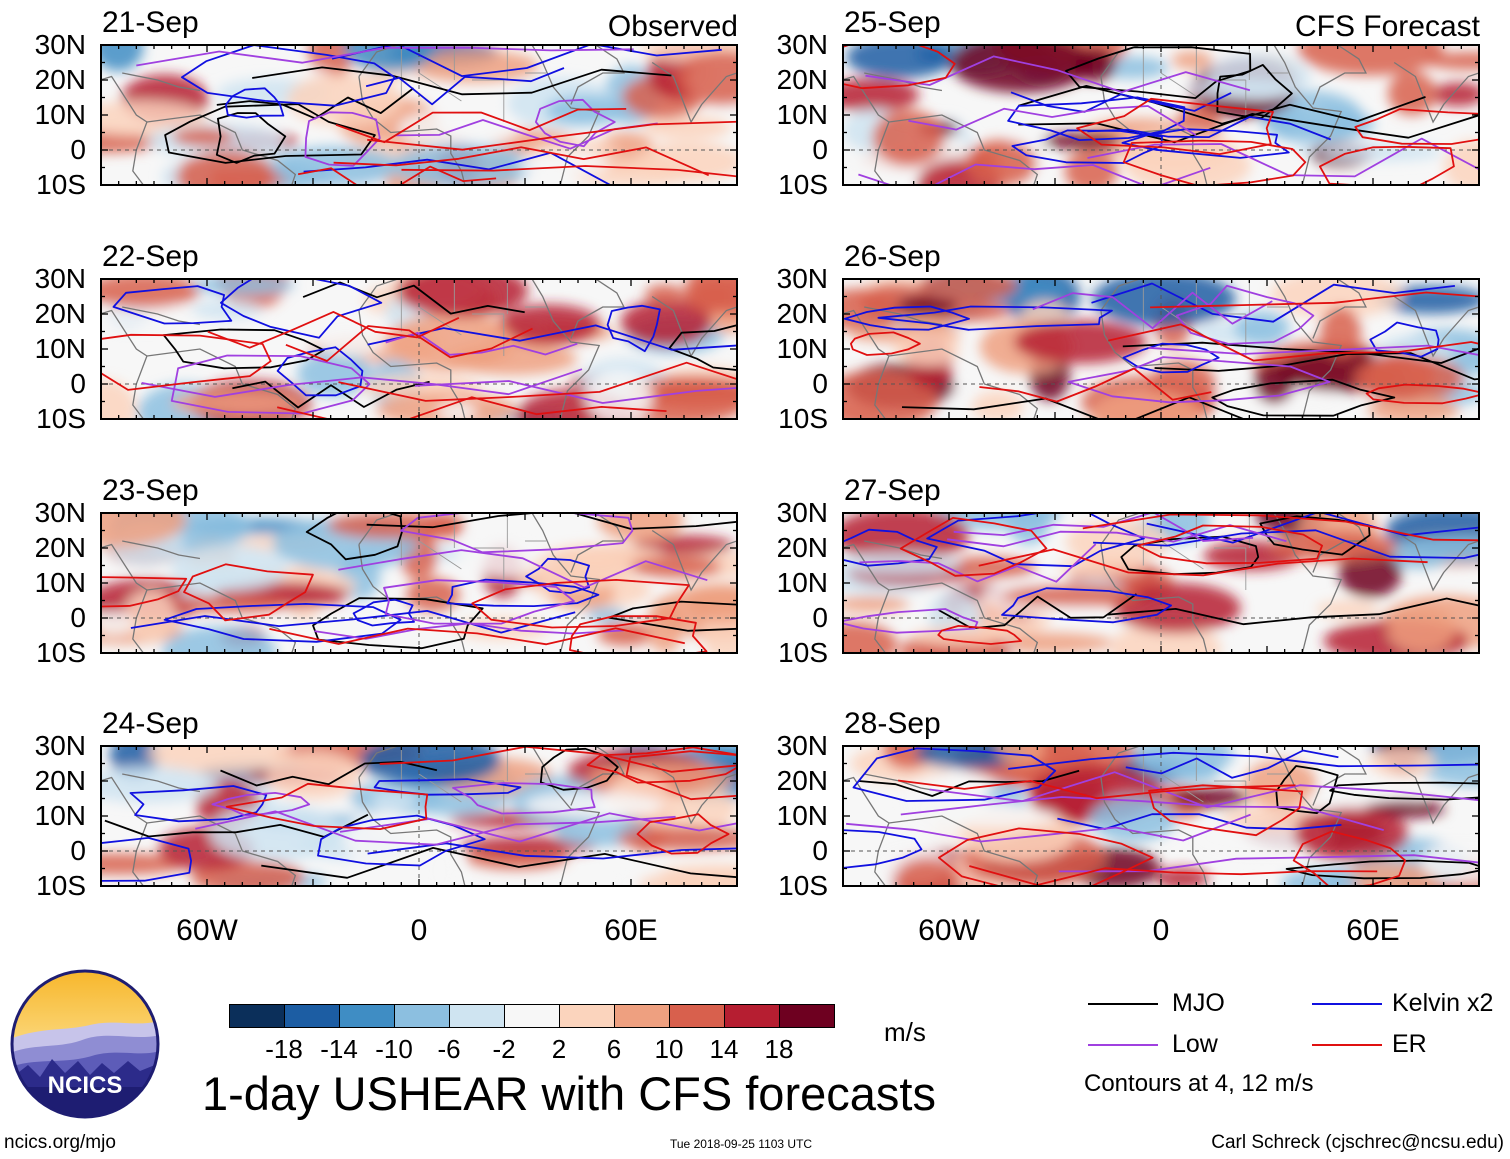 This screenshot has width=1510, height=1159. I want to click on colorbar-tick-label: -10, so click(394, 1049).